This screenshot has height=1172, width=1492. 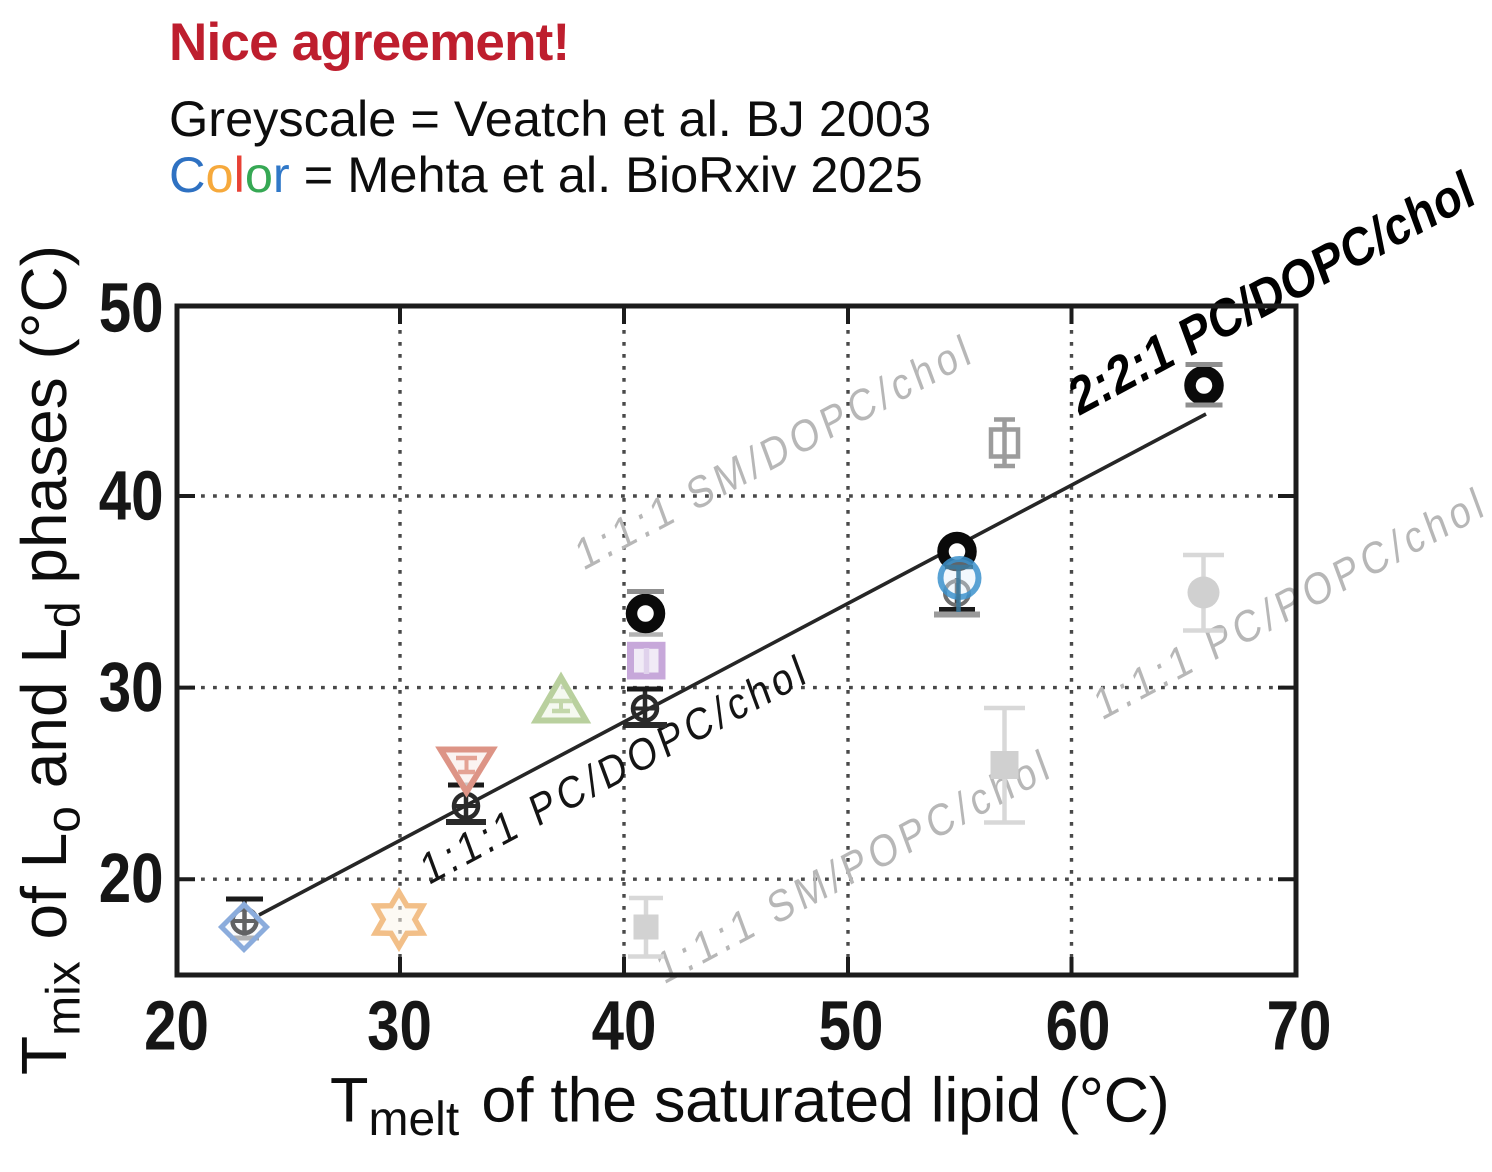 I want to click on svg-text: 70, so click(x=1299, y=1026).